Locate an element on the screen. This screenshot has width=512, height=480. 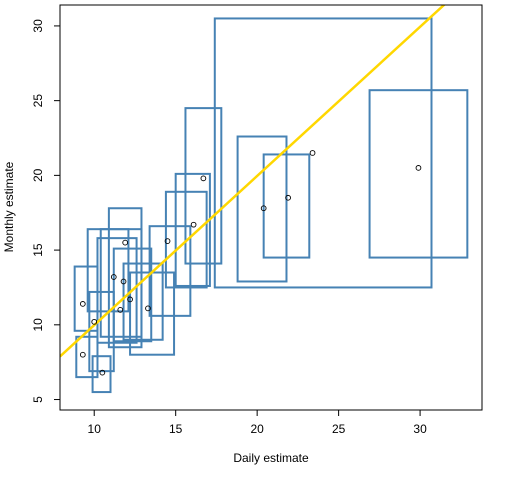
y-tick-label: 15 is located at coordinates (38, 250).